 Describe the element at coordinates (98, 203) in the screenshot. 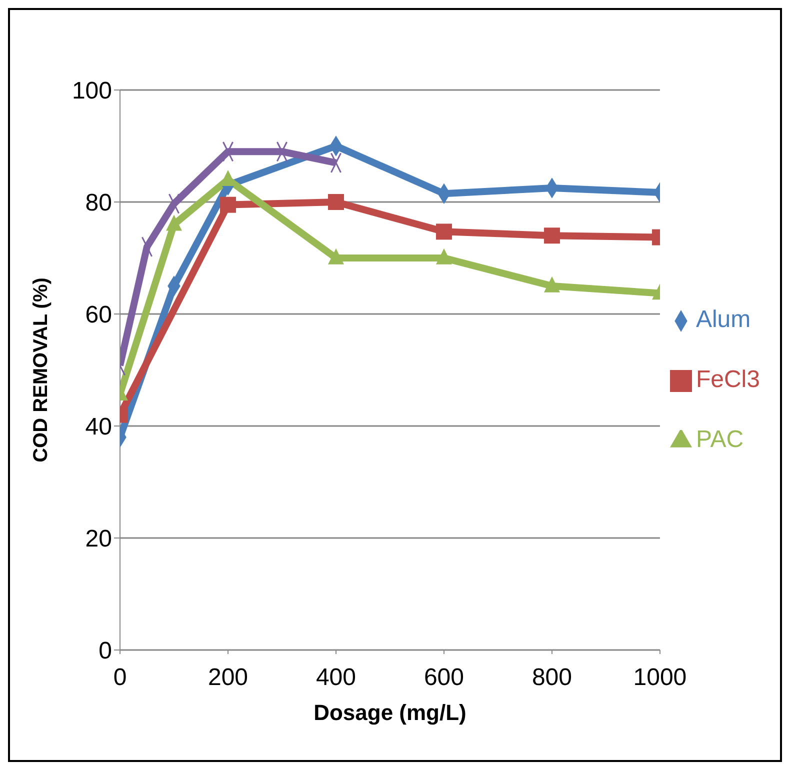

I see `y-tick-label: 80` at that location.